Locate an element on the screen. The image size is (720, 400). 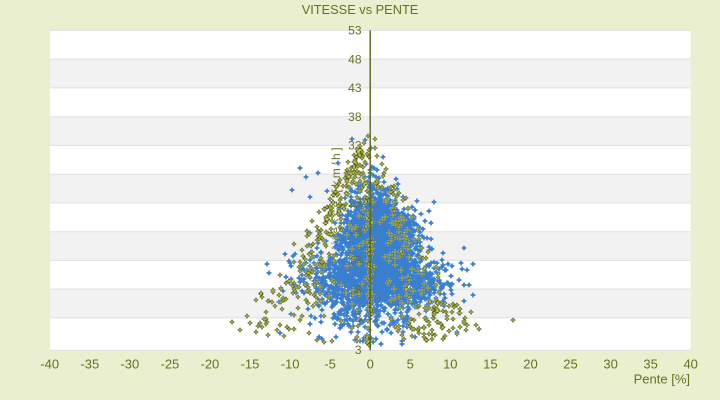
svg-text: -5 is located at coordinates (330, 364).